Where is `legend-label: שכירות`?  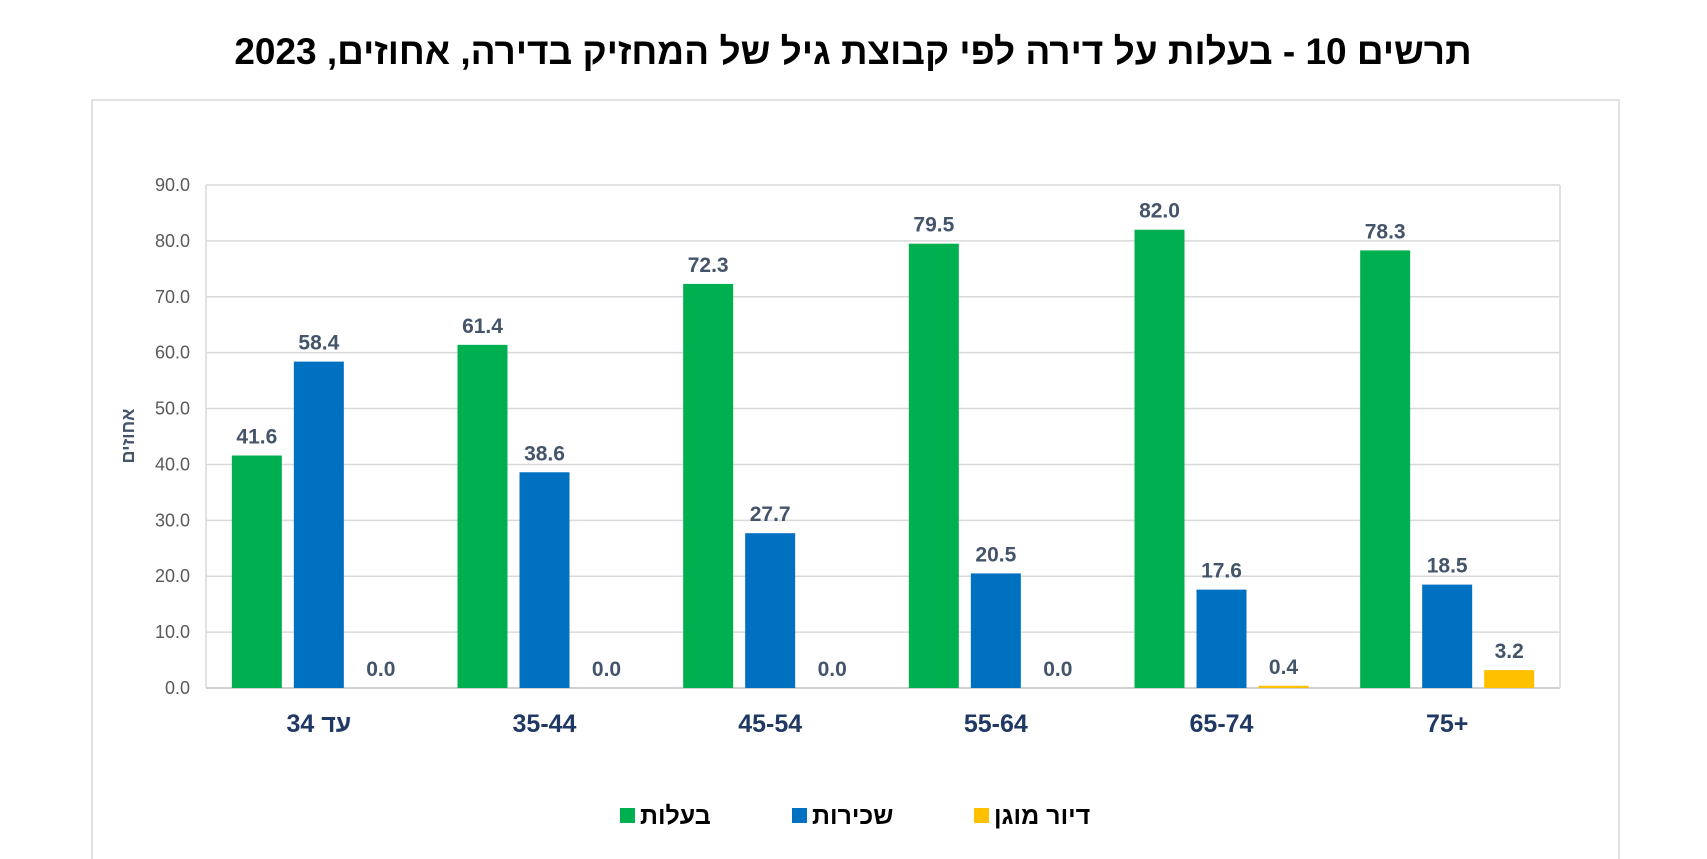 legend-label: שכירות is located at coordinates (852, 816).